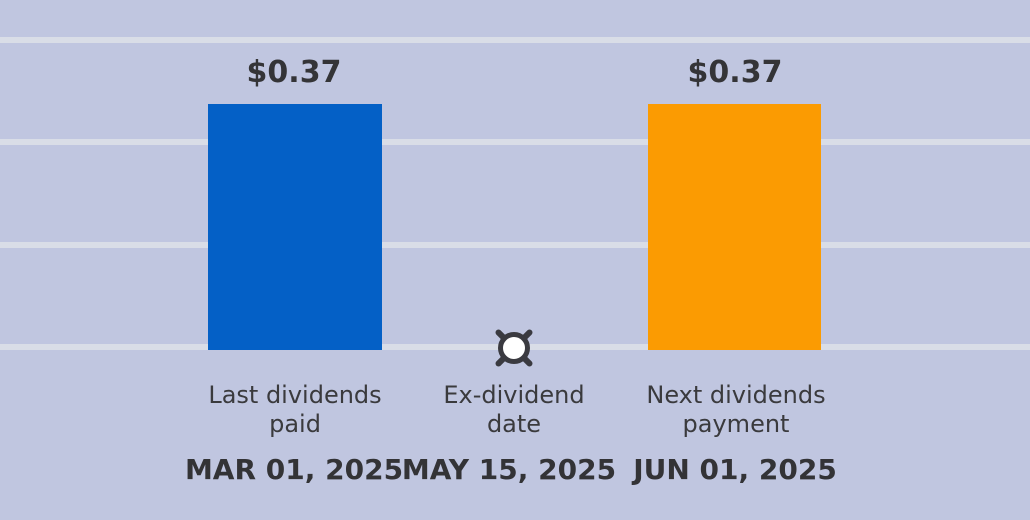  What do you see at coordinates (736, 424) in the screenshot?
I see `category-label-line: payment` at bounding box center [736, 424].